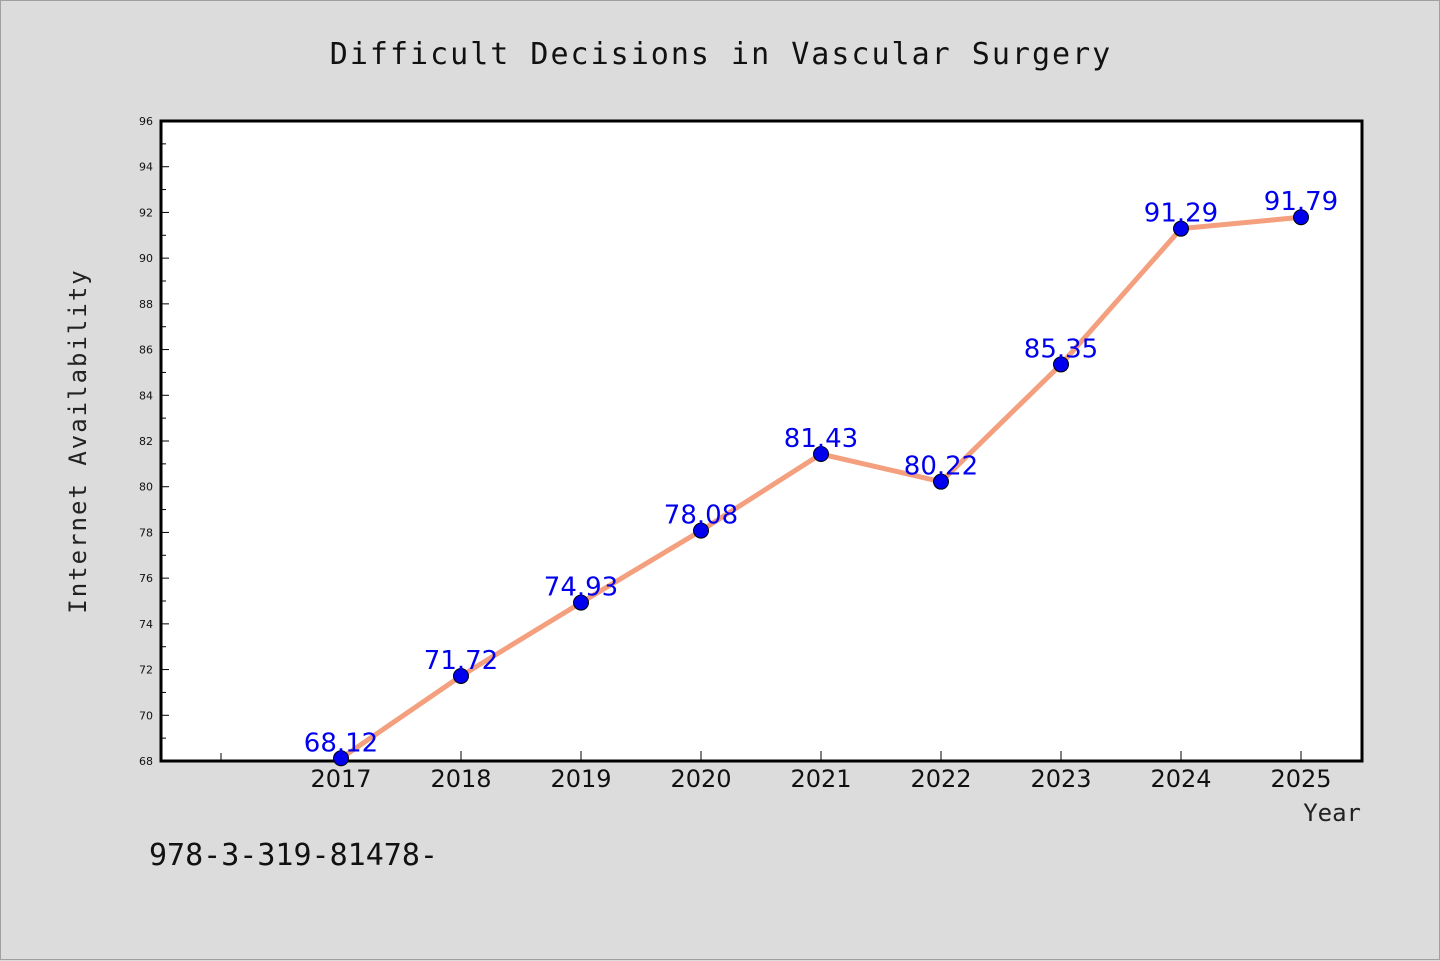  What do you see at coordinates (1181, 214) in the screenshot?
I see `data-label: 91.29` at bounding box center [1181, 214].